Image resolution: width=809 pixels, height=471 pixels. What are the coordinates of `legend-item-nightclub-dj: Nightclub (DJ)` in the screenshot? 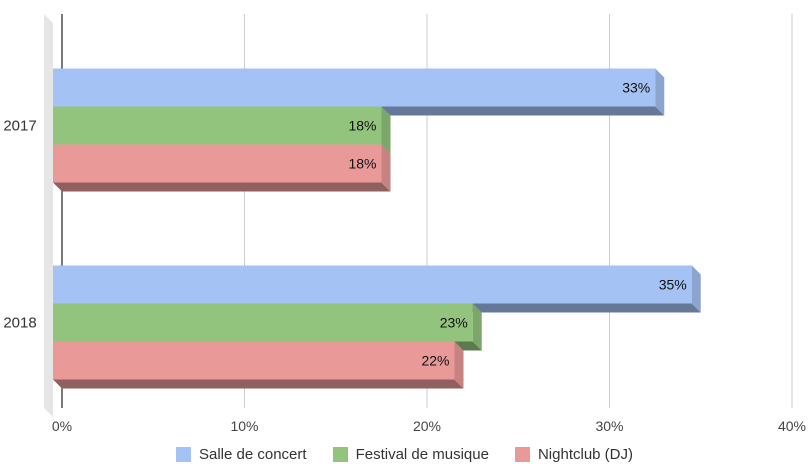 It's located at (573, 454).